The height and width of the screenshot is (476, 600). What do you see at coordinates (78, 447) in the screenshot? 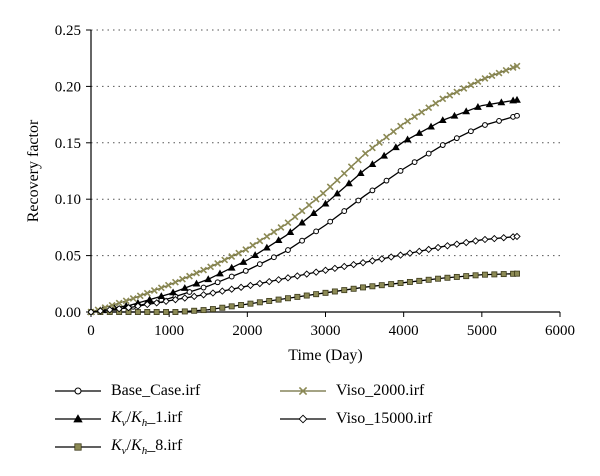
I see `legend-marker` at bounding box center [78, 447].